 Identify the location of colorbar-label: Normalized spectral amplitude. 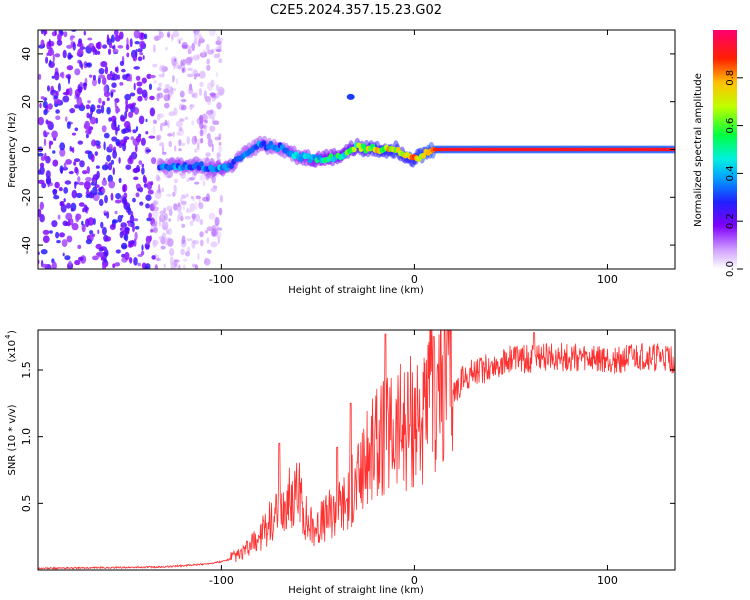
(698, 150).